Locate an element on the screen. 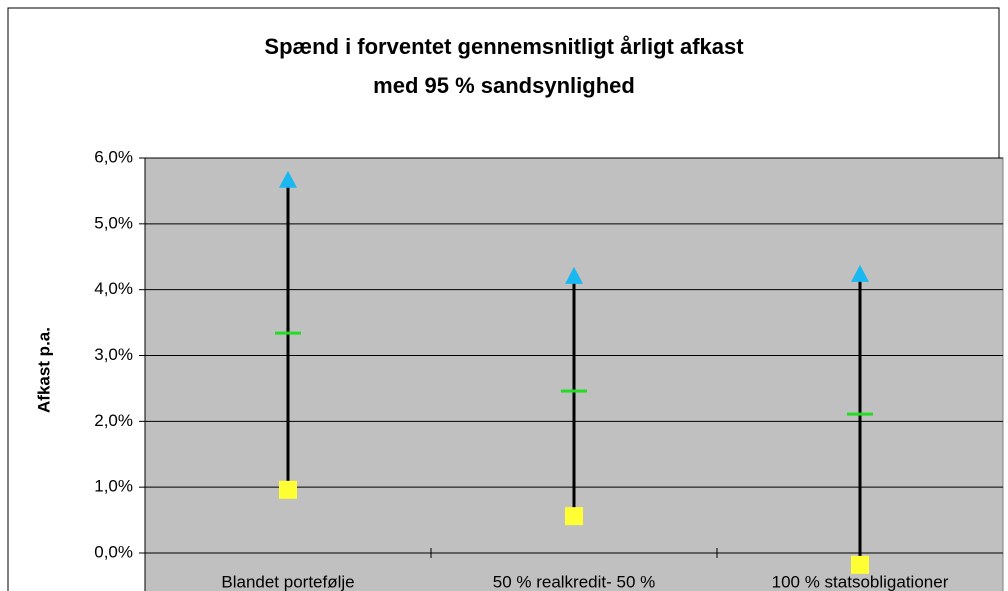 This screenshot has height=591, width=1008. y-tick-label: 6,0% is located at coordinates (113, 156).